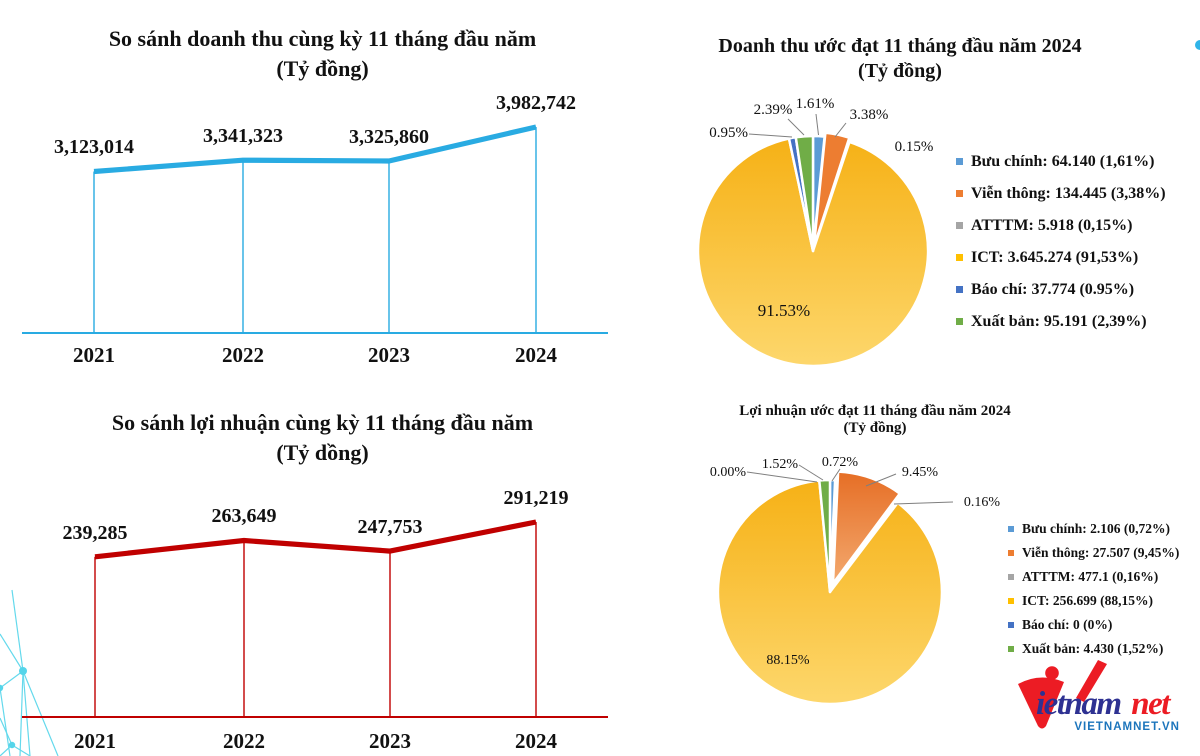  What do you see at coordinates (29, 672) in the screenshot?
I see `network-decoration-graphic` at bounding box center [29, 672].